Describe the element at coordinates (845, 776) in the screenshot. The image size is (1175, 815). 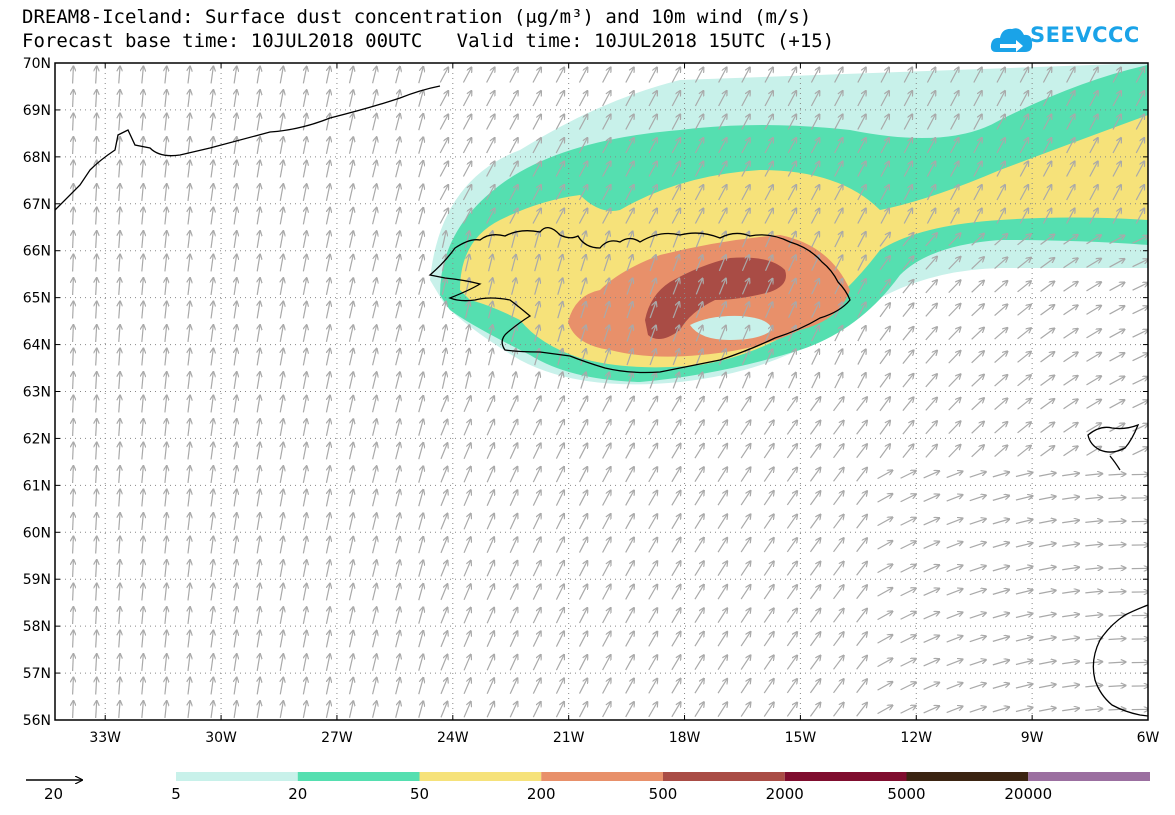
I see `colorbar-segment` at that location.